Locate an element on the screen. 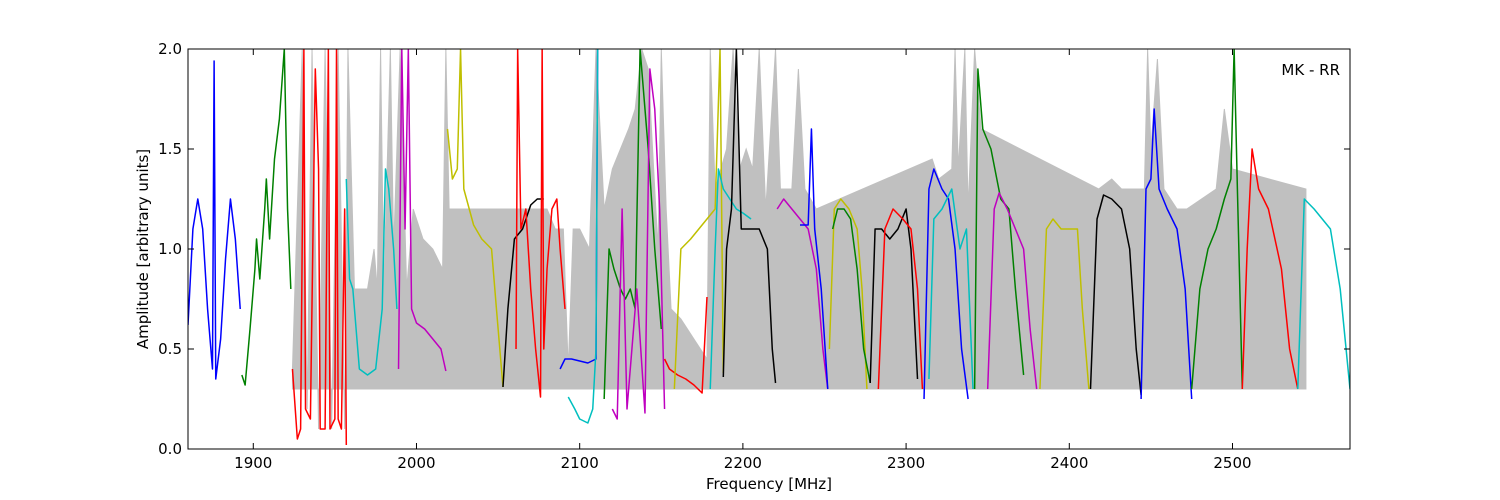 The image size is (1500, 500). series-line-s22 is located at coordinates (900, 299).